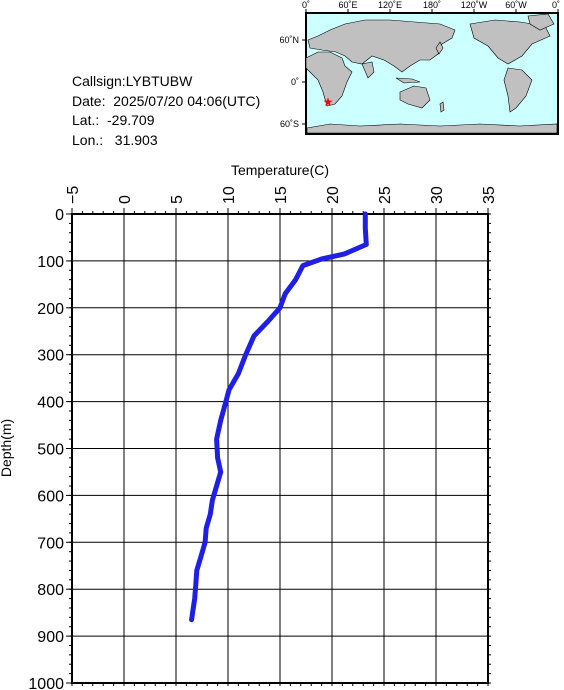 The image size is (564, 690). What do you see at coordinates (50, 590) in the screenshot?
I see `y-tick-label: 800` at bounding box center [50, 590].